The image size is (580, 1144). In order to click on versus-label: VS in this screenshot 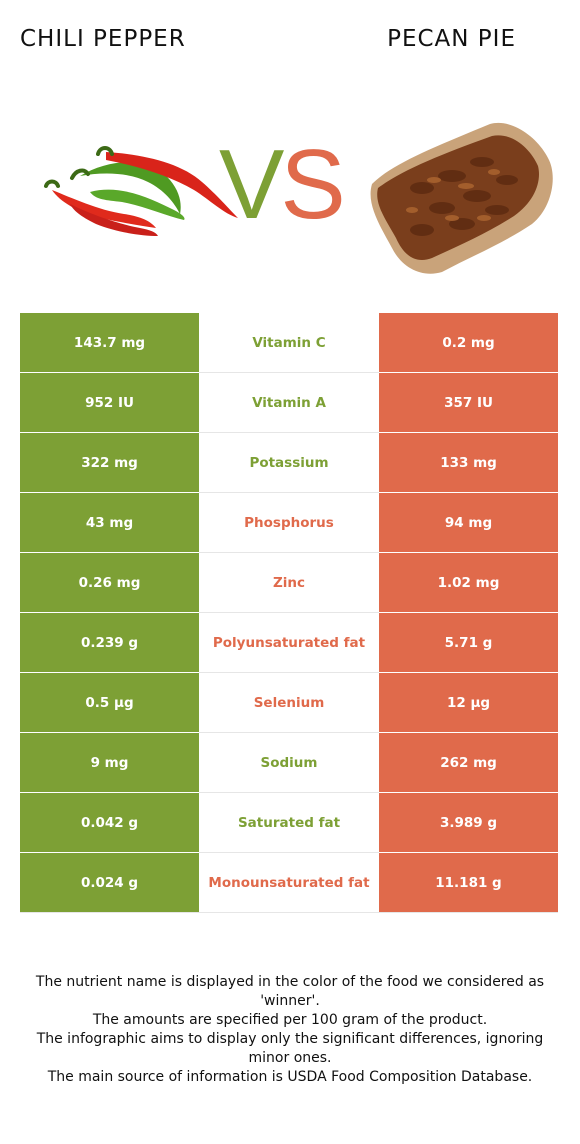, I will do `click(282, 184)`.